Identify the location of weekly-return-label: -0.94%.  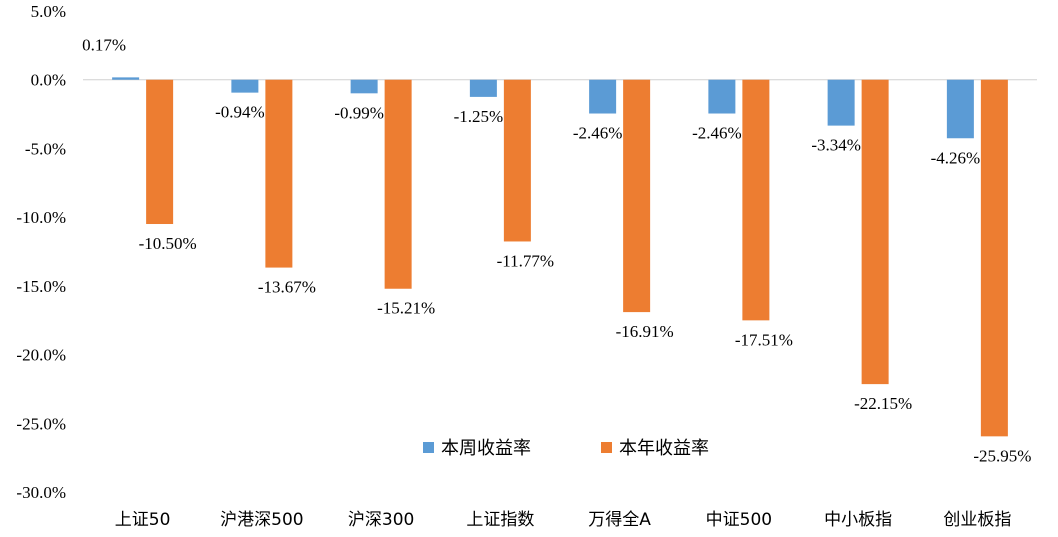
(240, 112).